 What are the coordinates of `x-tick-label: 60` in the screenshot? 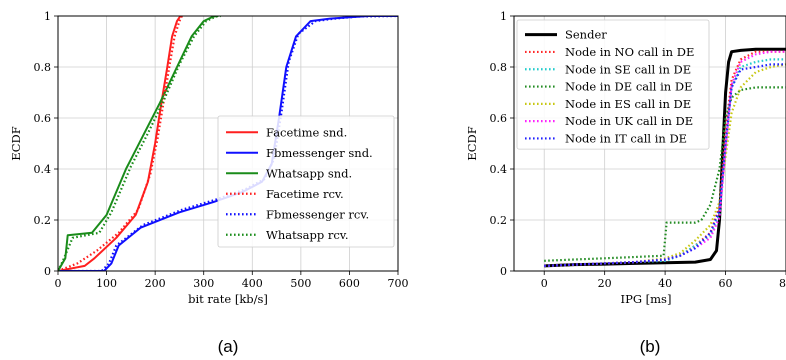 It's located at (726, 283).